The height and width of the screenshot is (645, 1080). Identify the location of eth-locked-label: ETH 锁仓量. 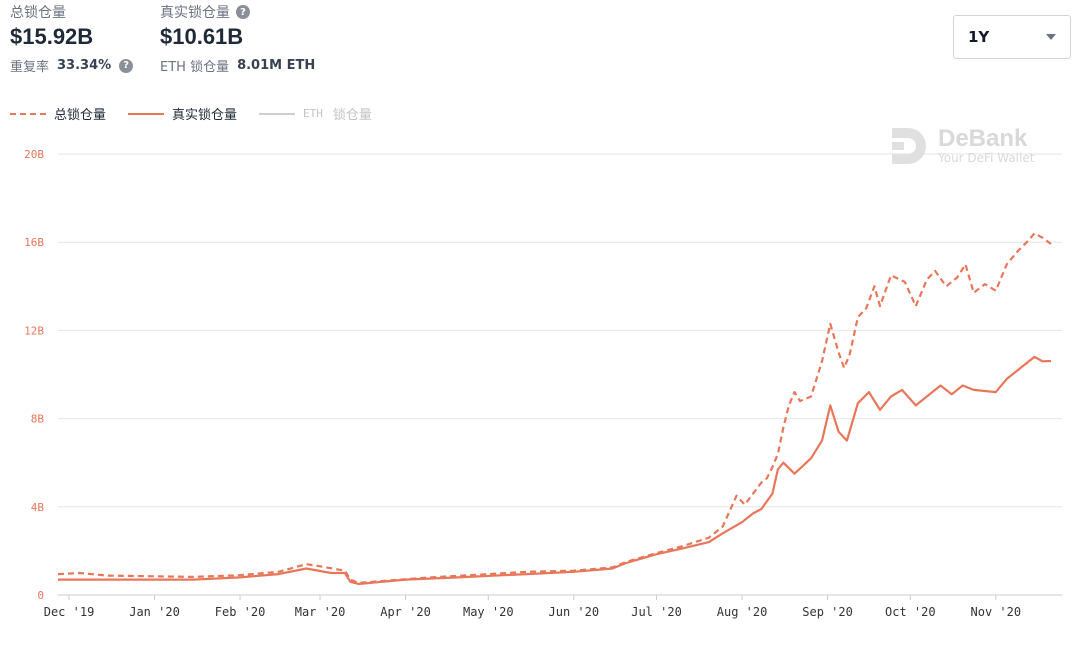
(195, 67).